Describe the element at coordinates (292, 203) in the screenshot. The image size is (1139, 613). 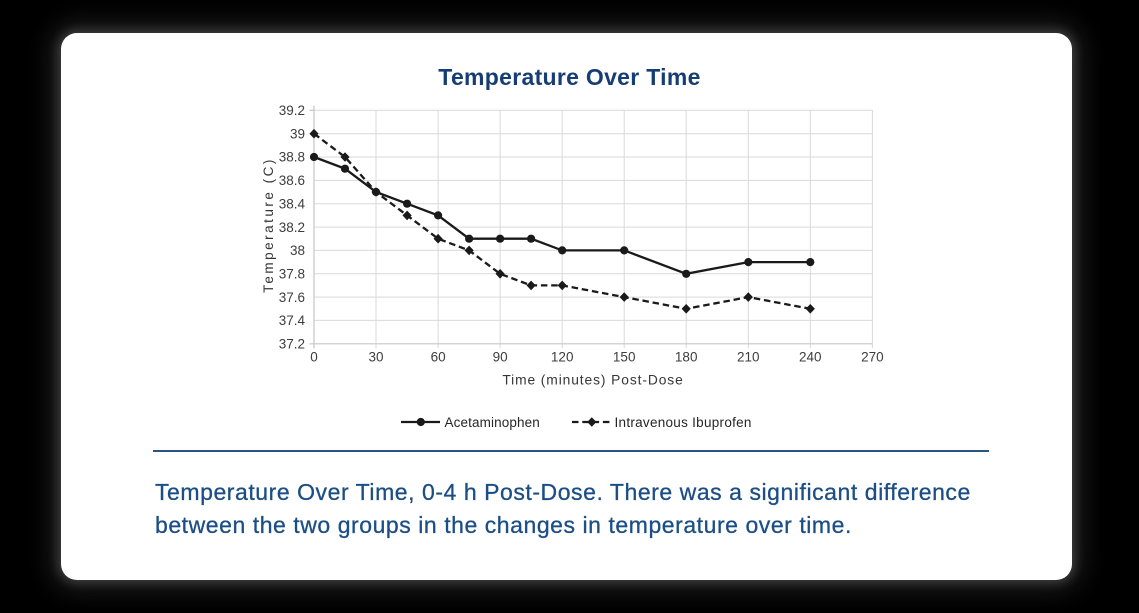
I see `svg-text: 38.4` at that location.